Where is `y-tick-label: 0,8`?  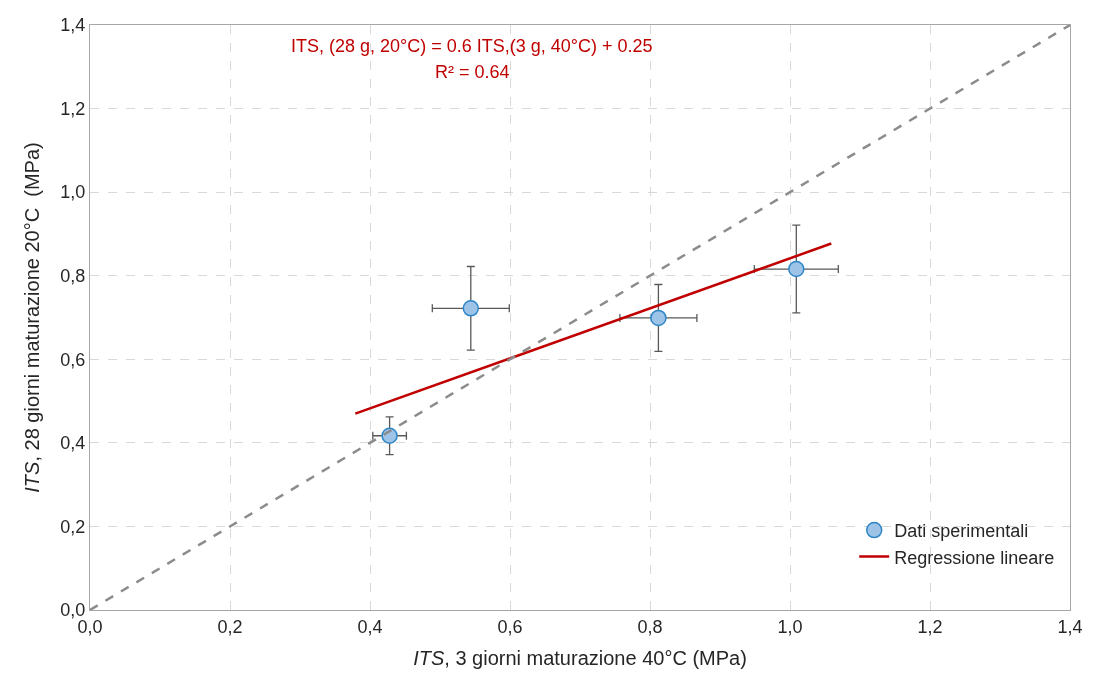 y-tick-label: 0,8 is located at coordinates (73, 276).